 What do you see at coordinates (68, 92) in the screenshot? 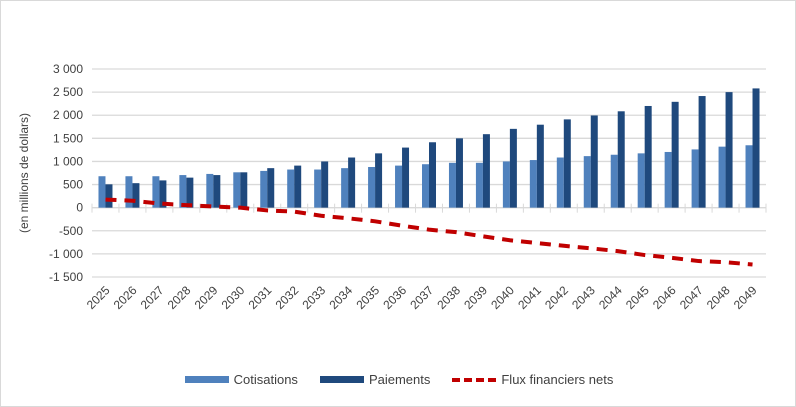
I see `y-tick-label: 2 500` at bounding box center [68, 92].